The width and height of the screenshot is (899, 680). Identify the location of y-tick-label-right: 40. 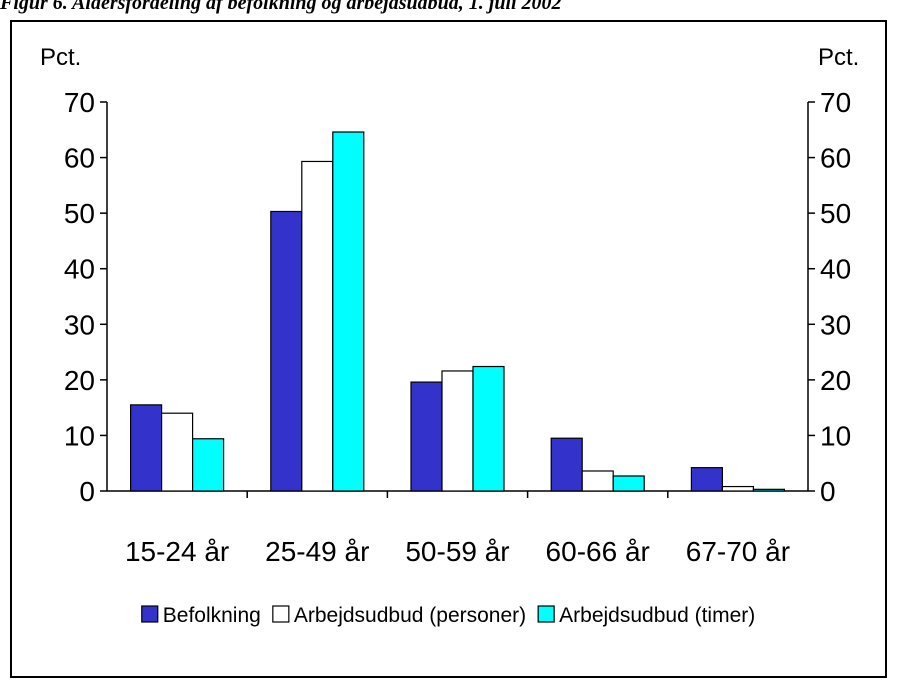
(835, 269).